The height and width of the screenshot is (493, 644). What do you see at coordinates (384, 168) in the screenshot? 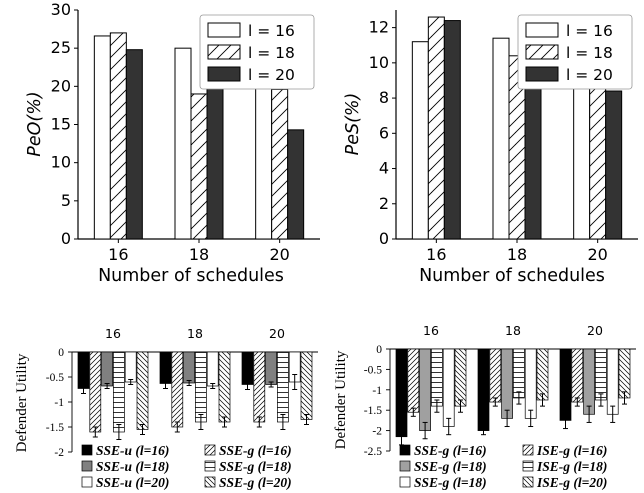
I see `y-tick-label: 4` at bounding box center [384, 168].